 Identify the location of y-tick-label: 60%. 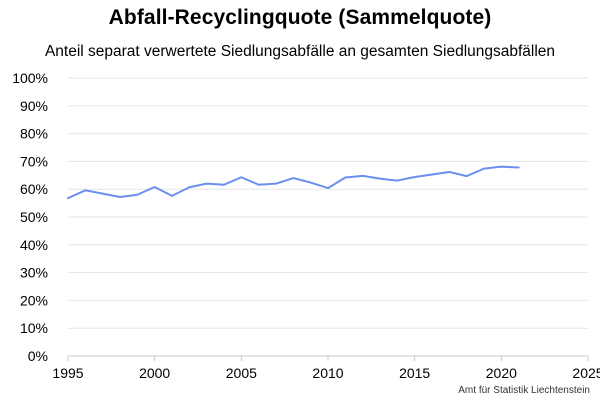
(34, 189).